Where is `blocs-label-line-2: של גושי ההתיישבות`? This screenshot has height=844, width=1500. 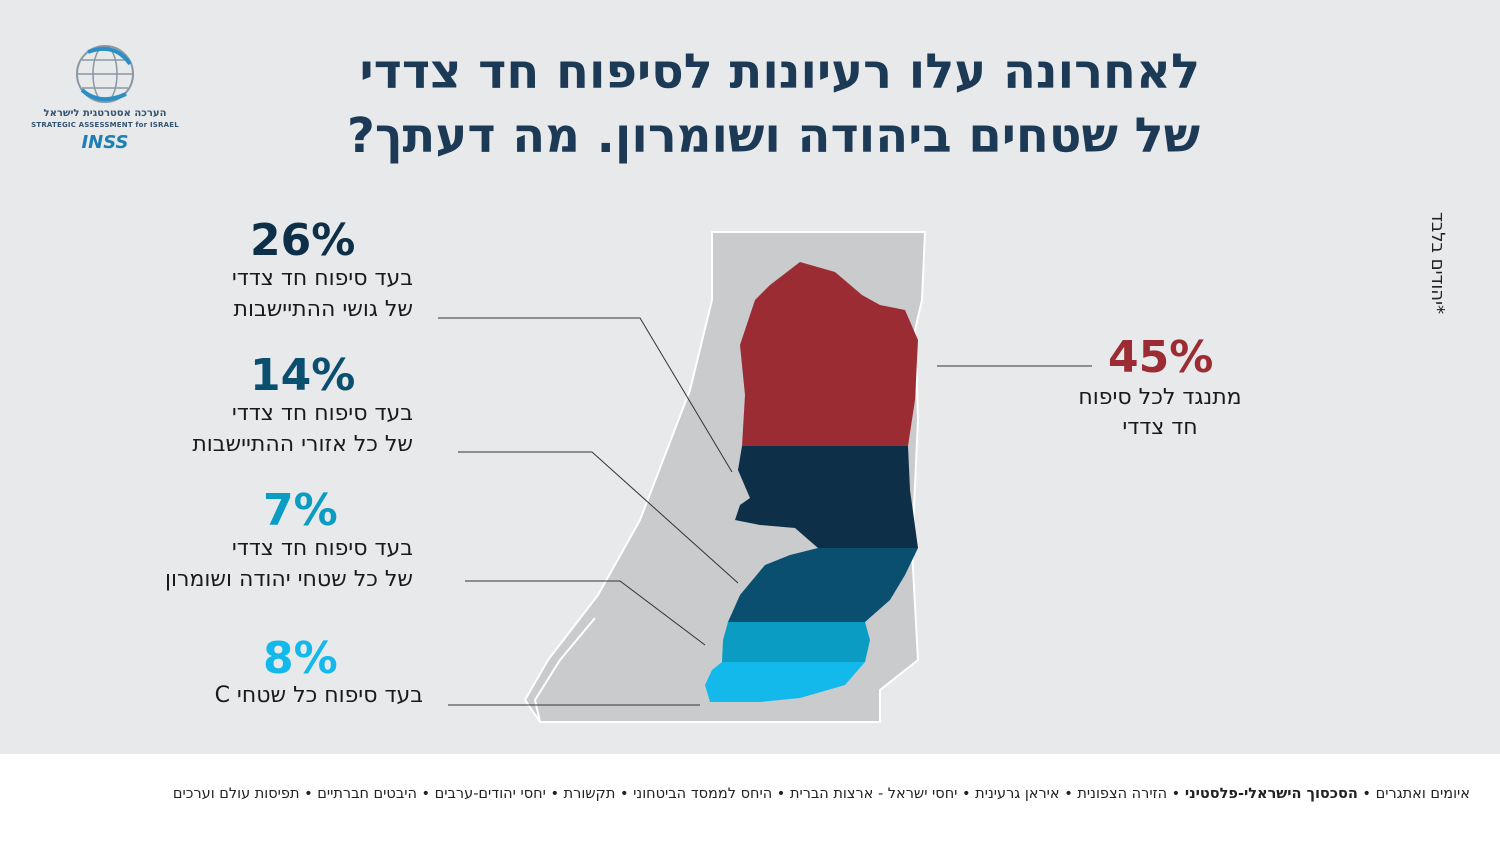 blocs-label-line-2: של גושי ההתיישבות is located at coordinates (323, 309).